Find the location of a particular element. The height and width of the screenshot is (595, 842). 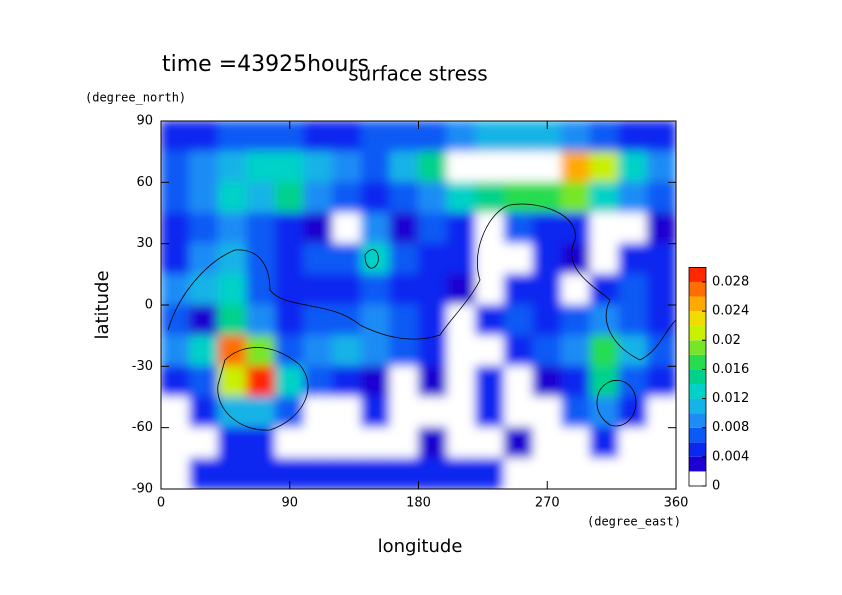

y-tick-label: -30 is located at coordinates (142, 366).